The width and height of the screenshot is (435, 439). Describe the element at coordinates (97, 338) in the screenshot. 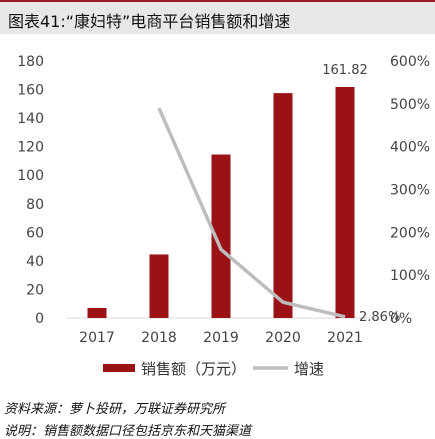

I see `x-axis-tick-label: 2017` at that location.